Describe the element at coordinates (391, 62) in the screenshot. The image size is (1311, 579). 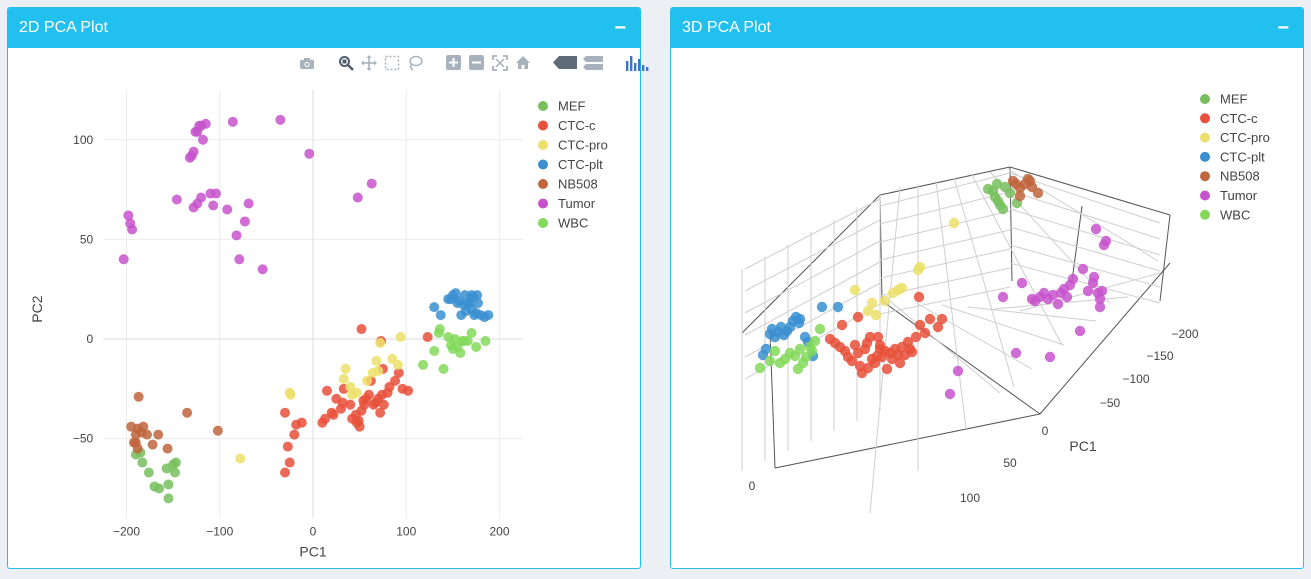
I see `box-select-icon` at that location.